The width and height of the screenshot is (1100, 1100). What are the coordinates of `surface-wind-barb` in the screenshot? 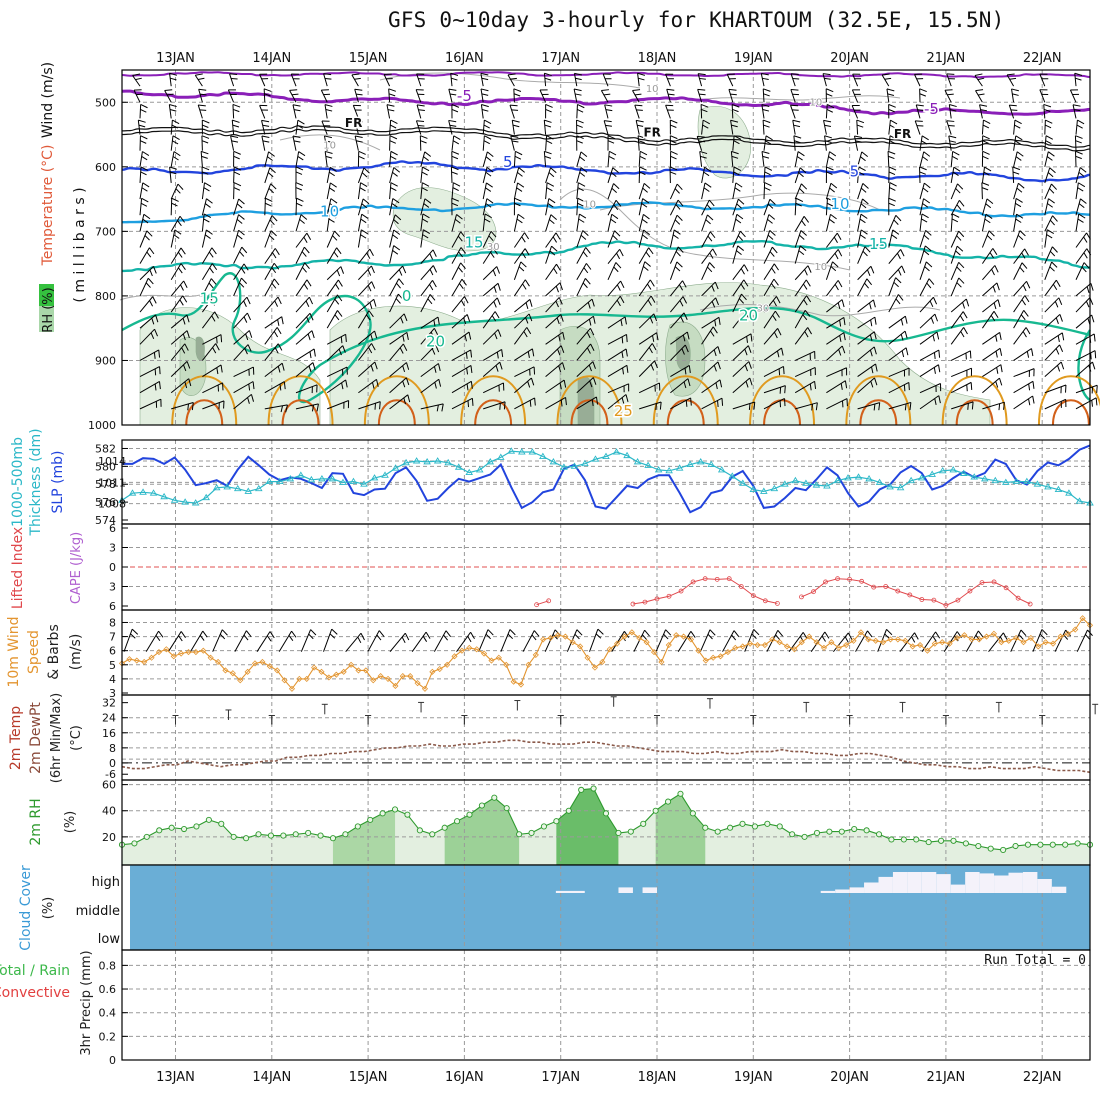 It's located at (287, 641).